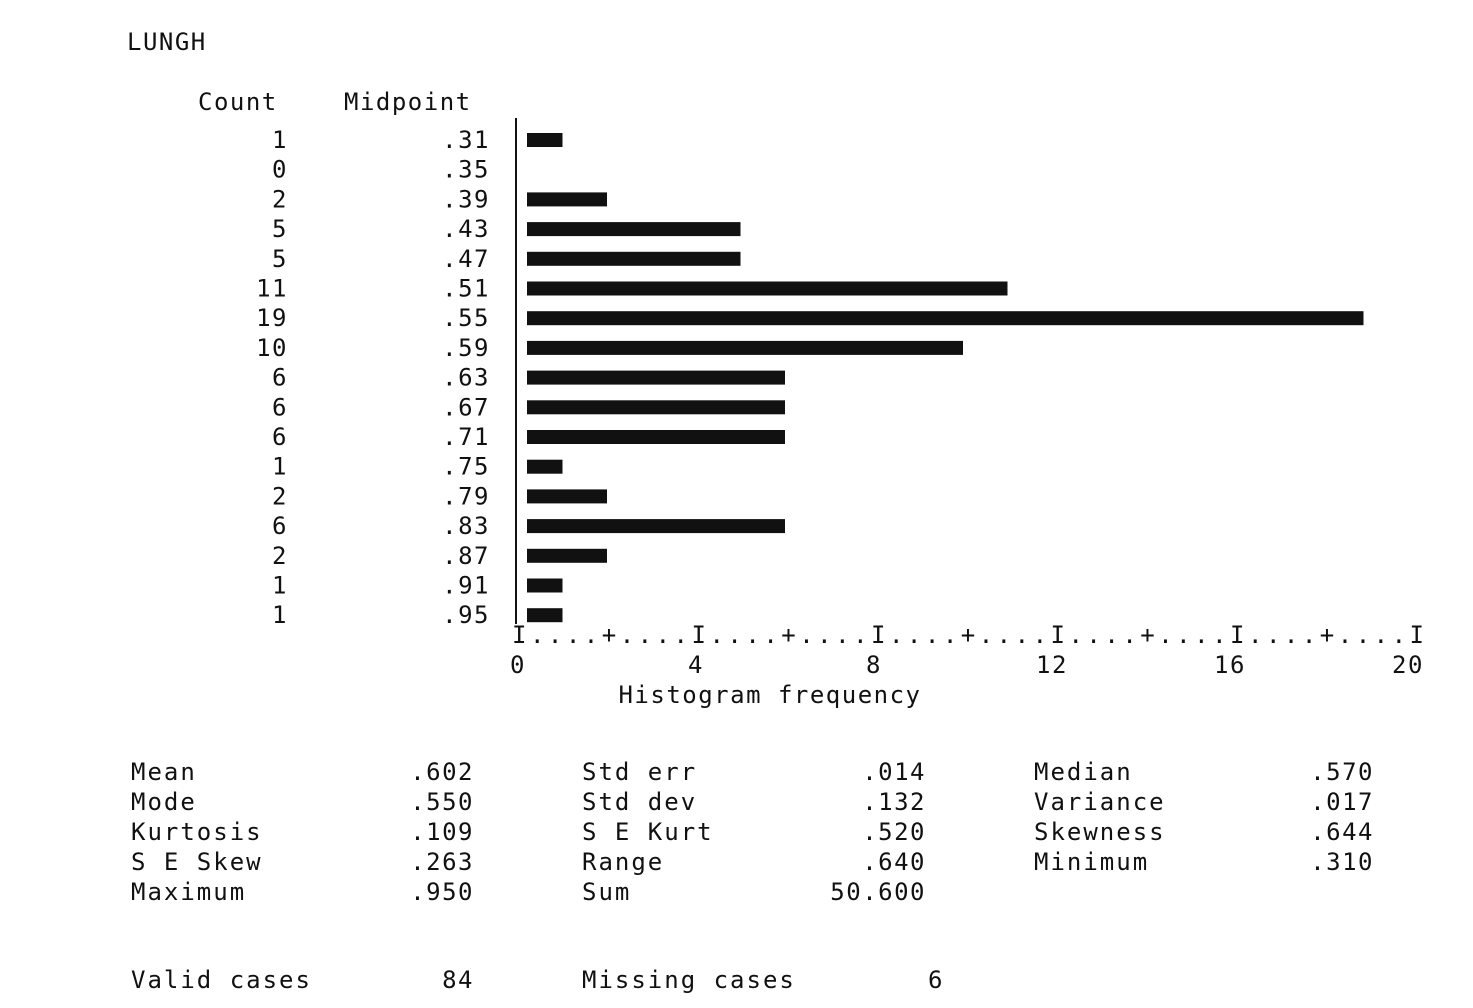 Image resolution: width=1473 pixels, height=1008 pixels. I want to click on stat-value-se-skew: .263, so click(442, 862).